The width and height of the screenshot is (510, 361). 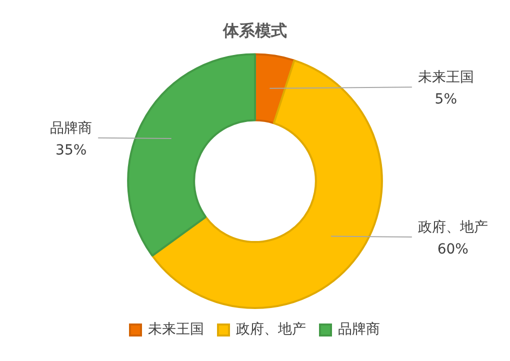 What do you see at coordinates (271, 330) in the screenshot?
I see `legend-label: 政府、地产` at bounding box center [271, 330].